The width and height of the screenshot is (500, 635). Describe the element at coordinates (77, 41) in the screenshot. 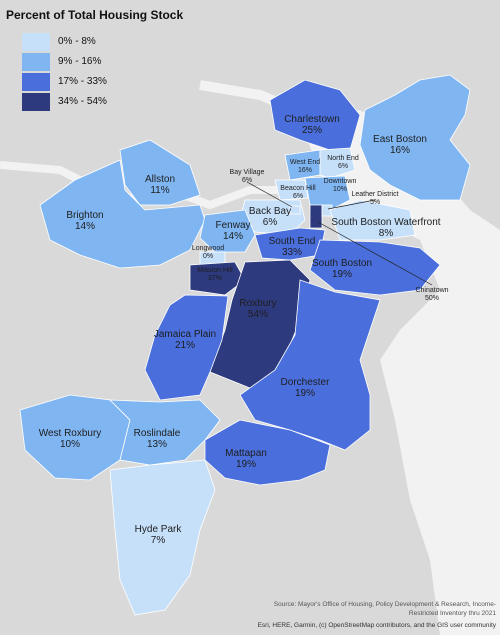

I see `legend-label: 0% - 8%` at that location.